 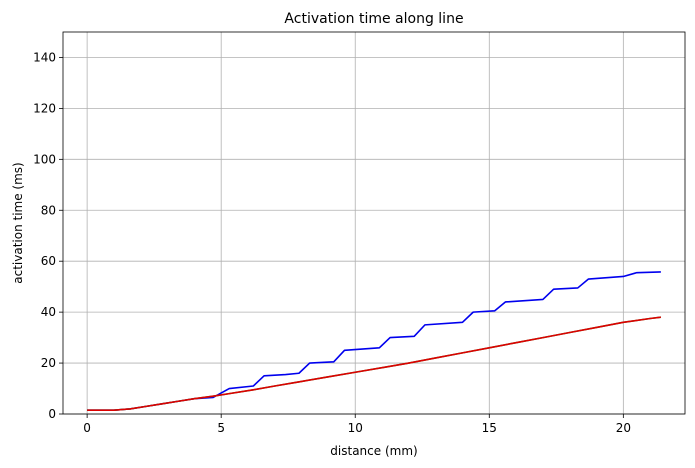 What do you see at coordinates (355, 428) in the screenshot?
I see `x-tick-label: 10` at bounding box center [355, 428].